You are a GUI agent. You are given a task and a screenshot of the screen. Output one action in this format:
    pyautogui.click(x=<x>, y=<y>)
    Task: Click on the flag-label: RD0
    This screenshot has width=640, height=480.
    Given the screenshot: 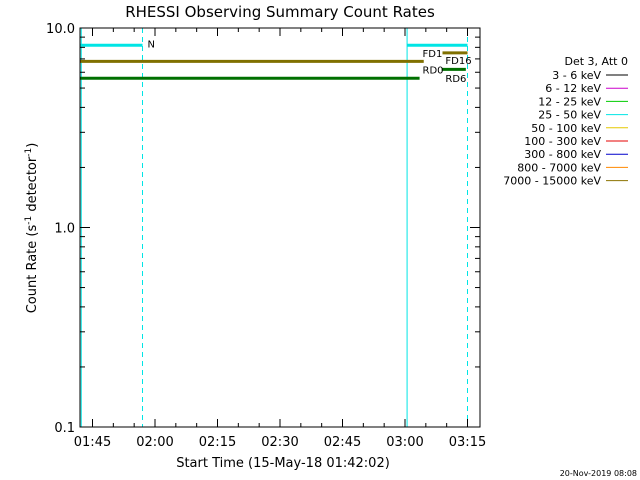 What is the action you would take?
    pyautogui.click(x=433, y=70)
    